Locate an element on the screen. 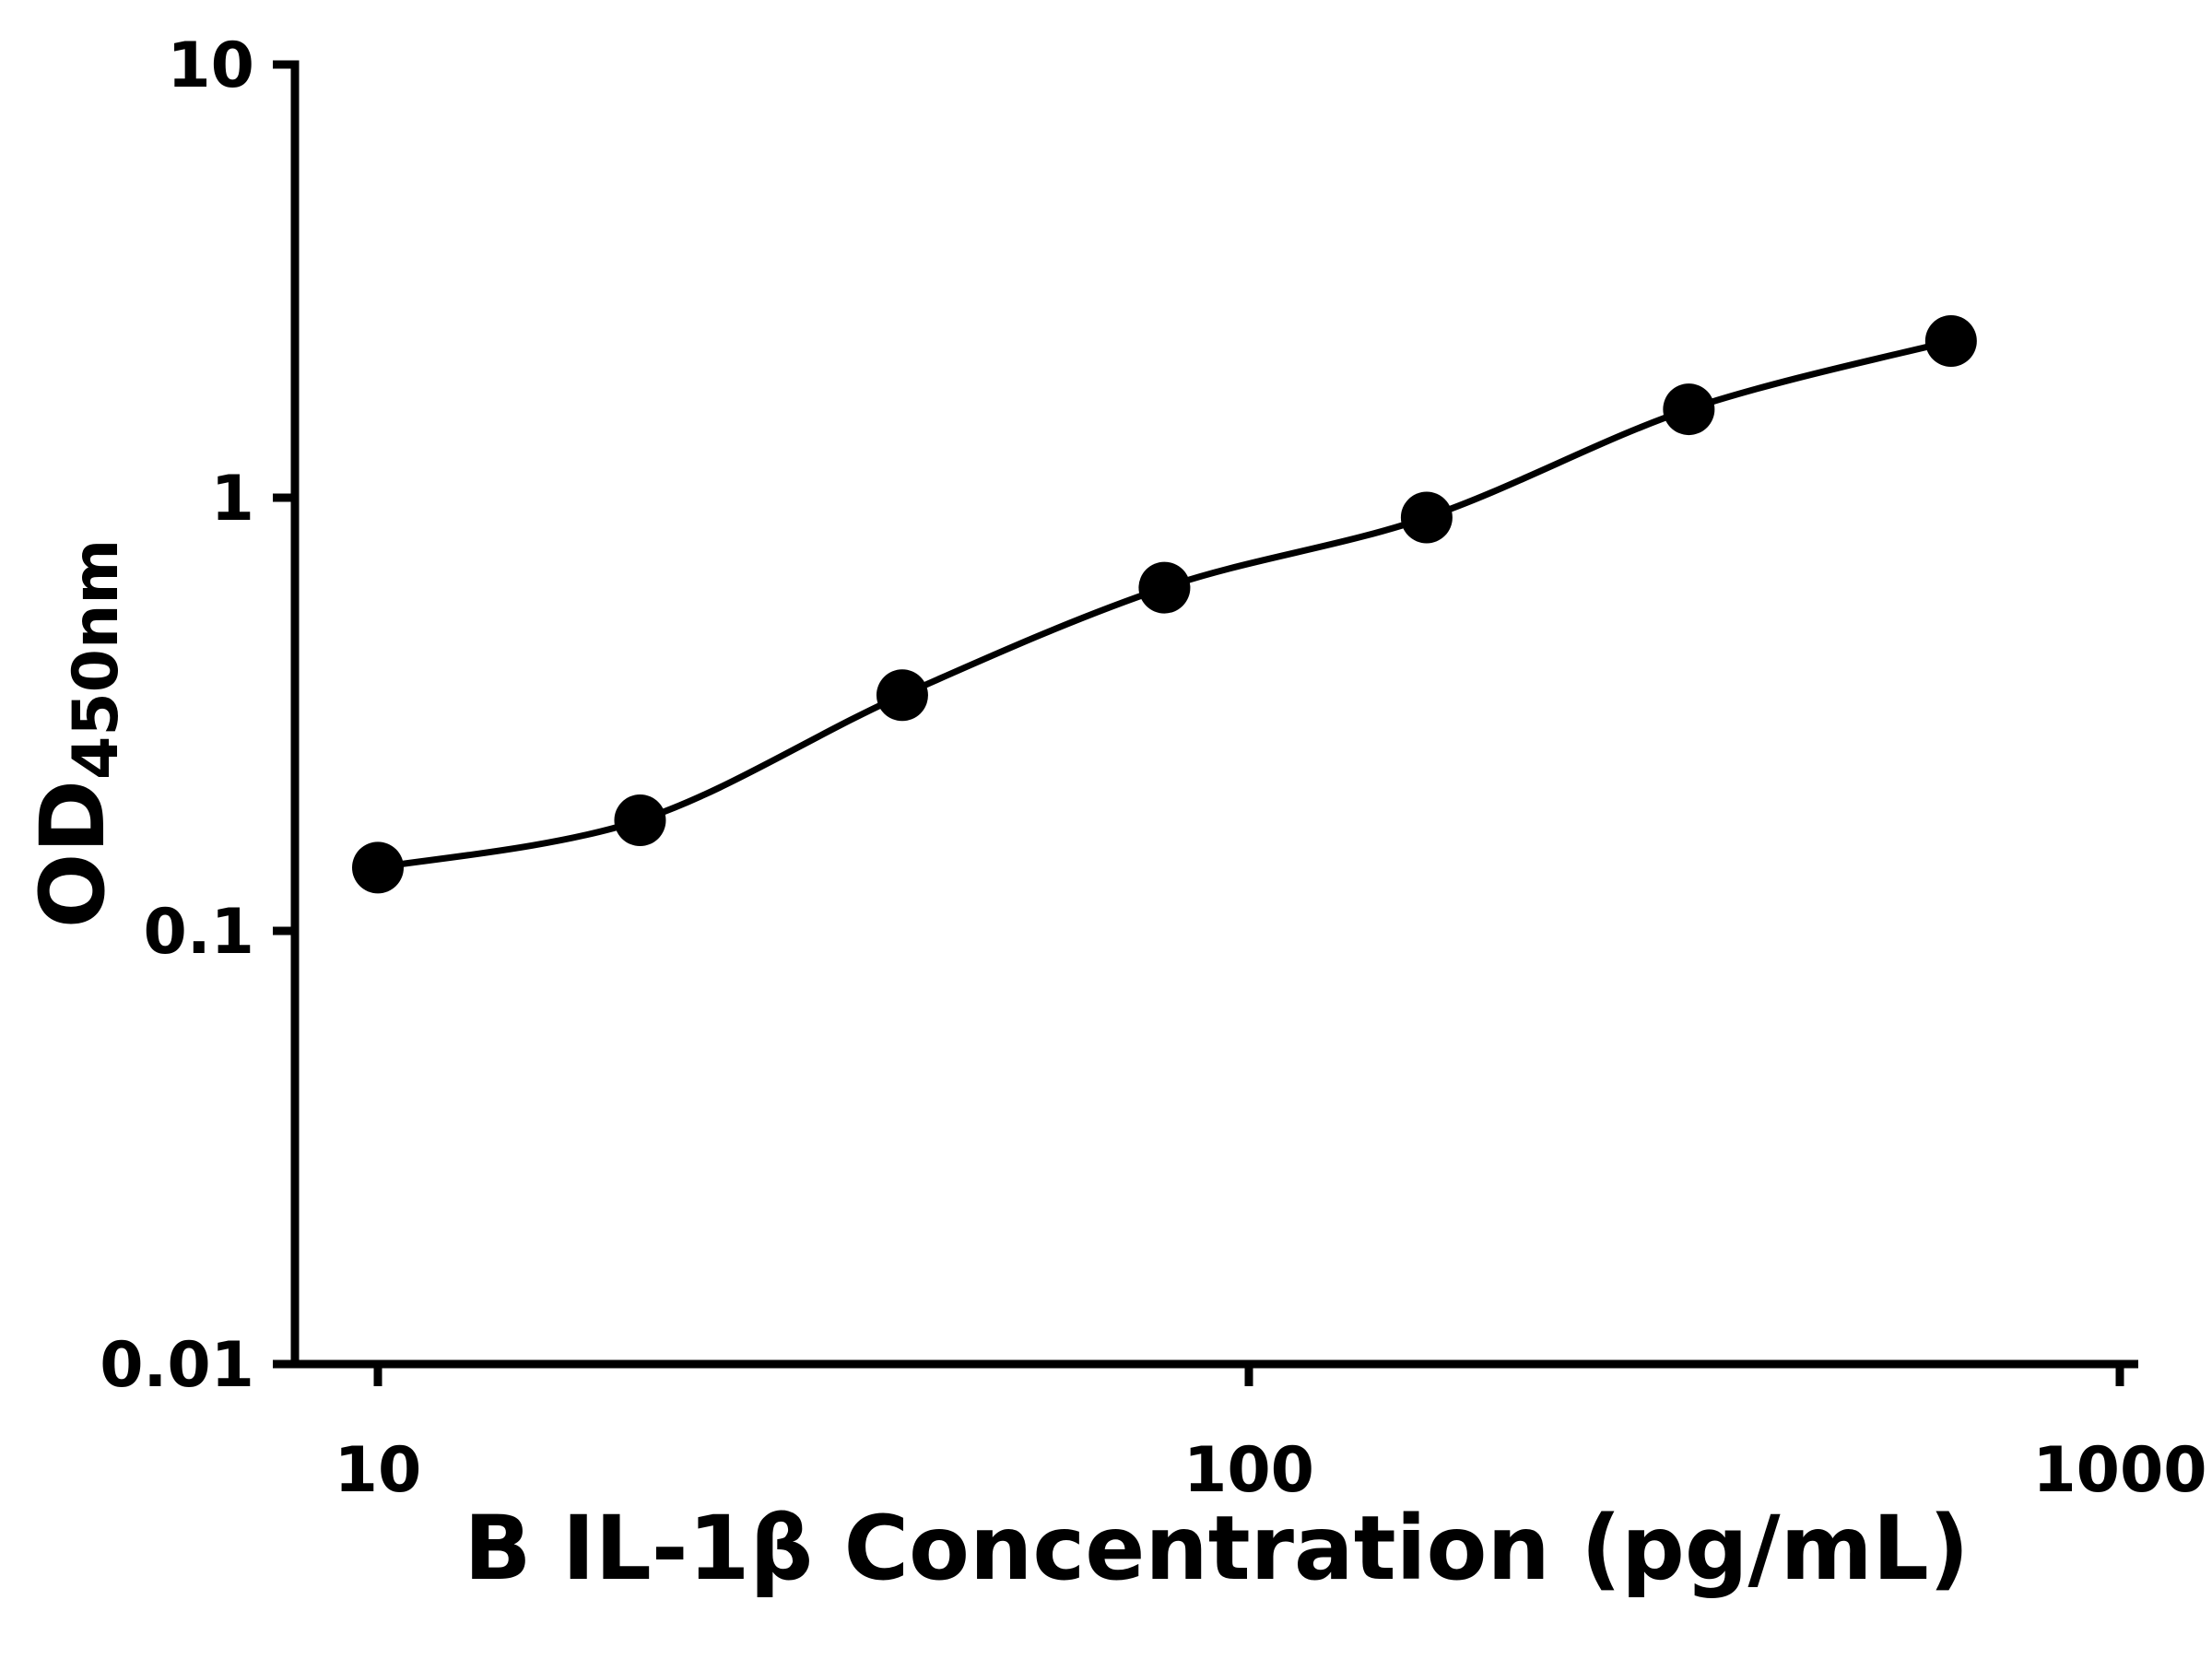  y-tick-label: 0.1 is located at coordinates (199, 932).